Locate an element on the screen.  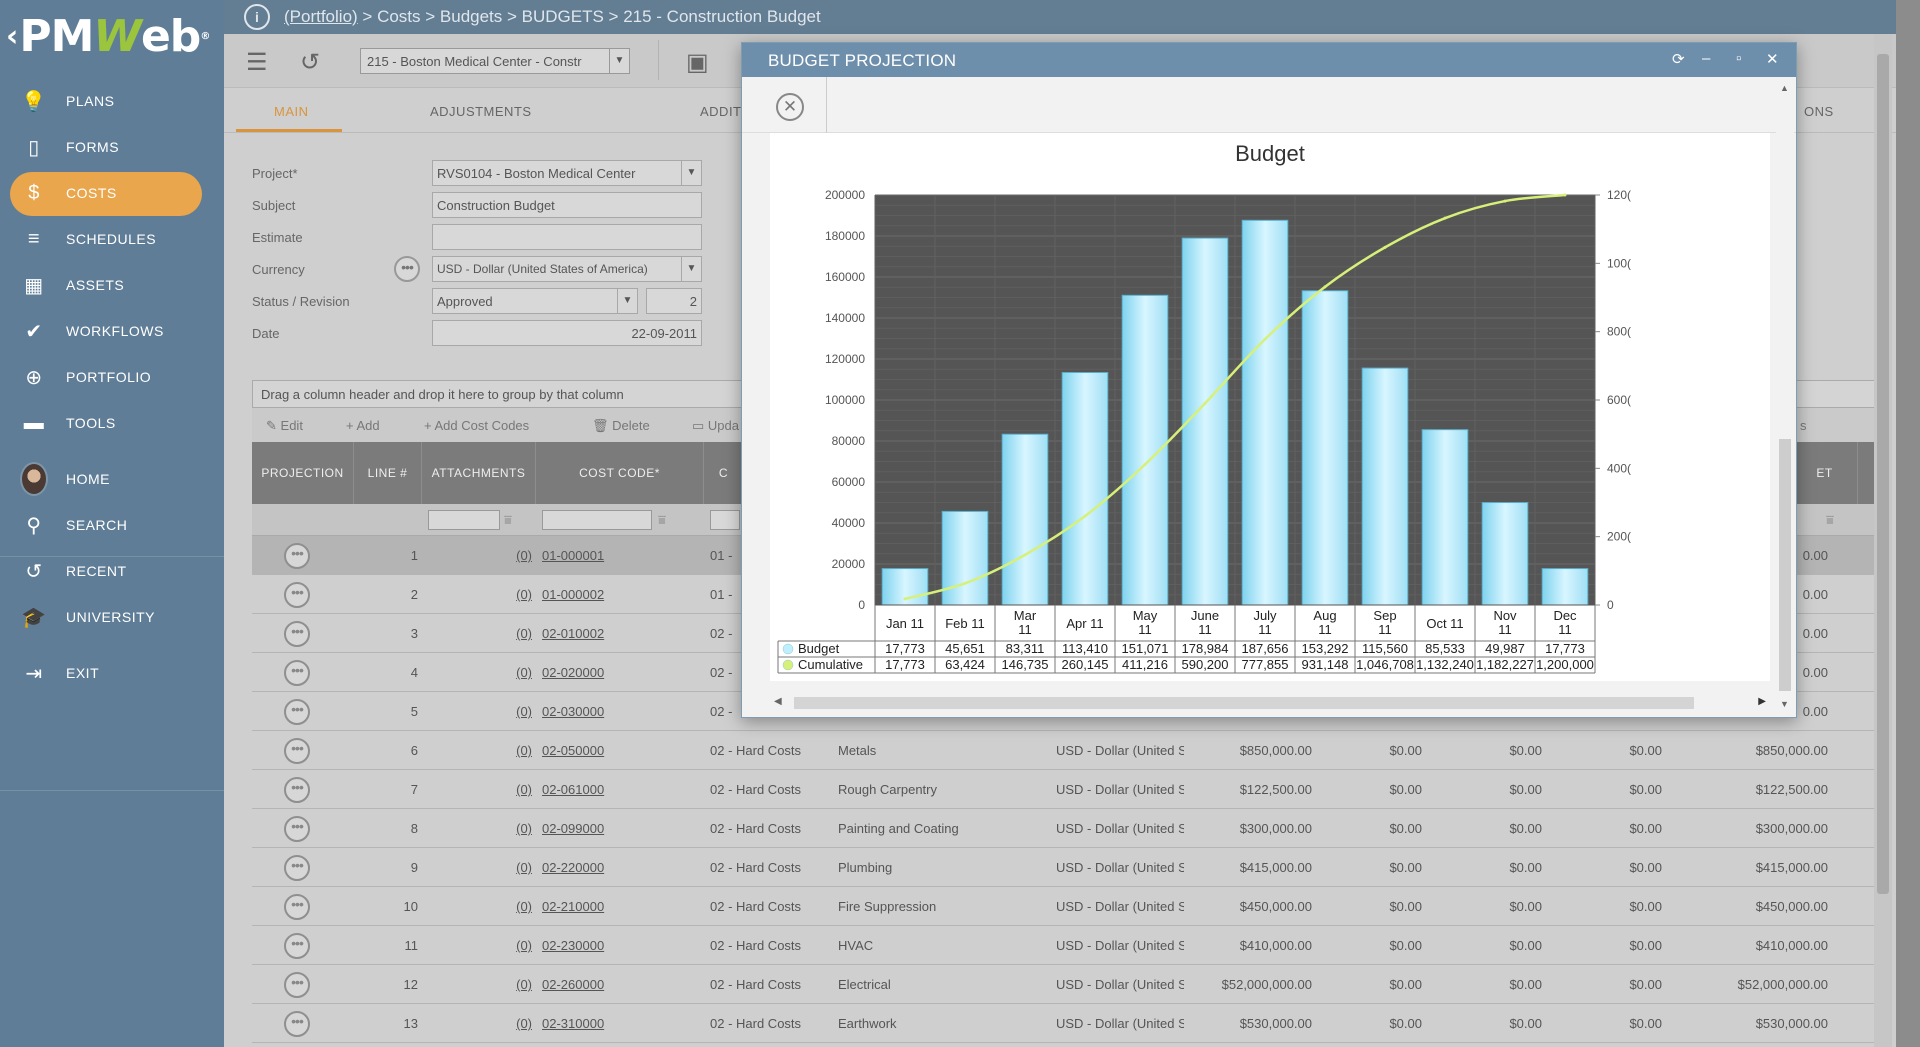
history-icon: ↺ is located at coordinates (310, 62).